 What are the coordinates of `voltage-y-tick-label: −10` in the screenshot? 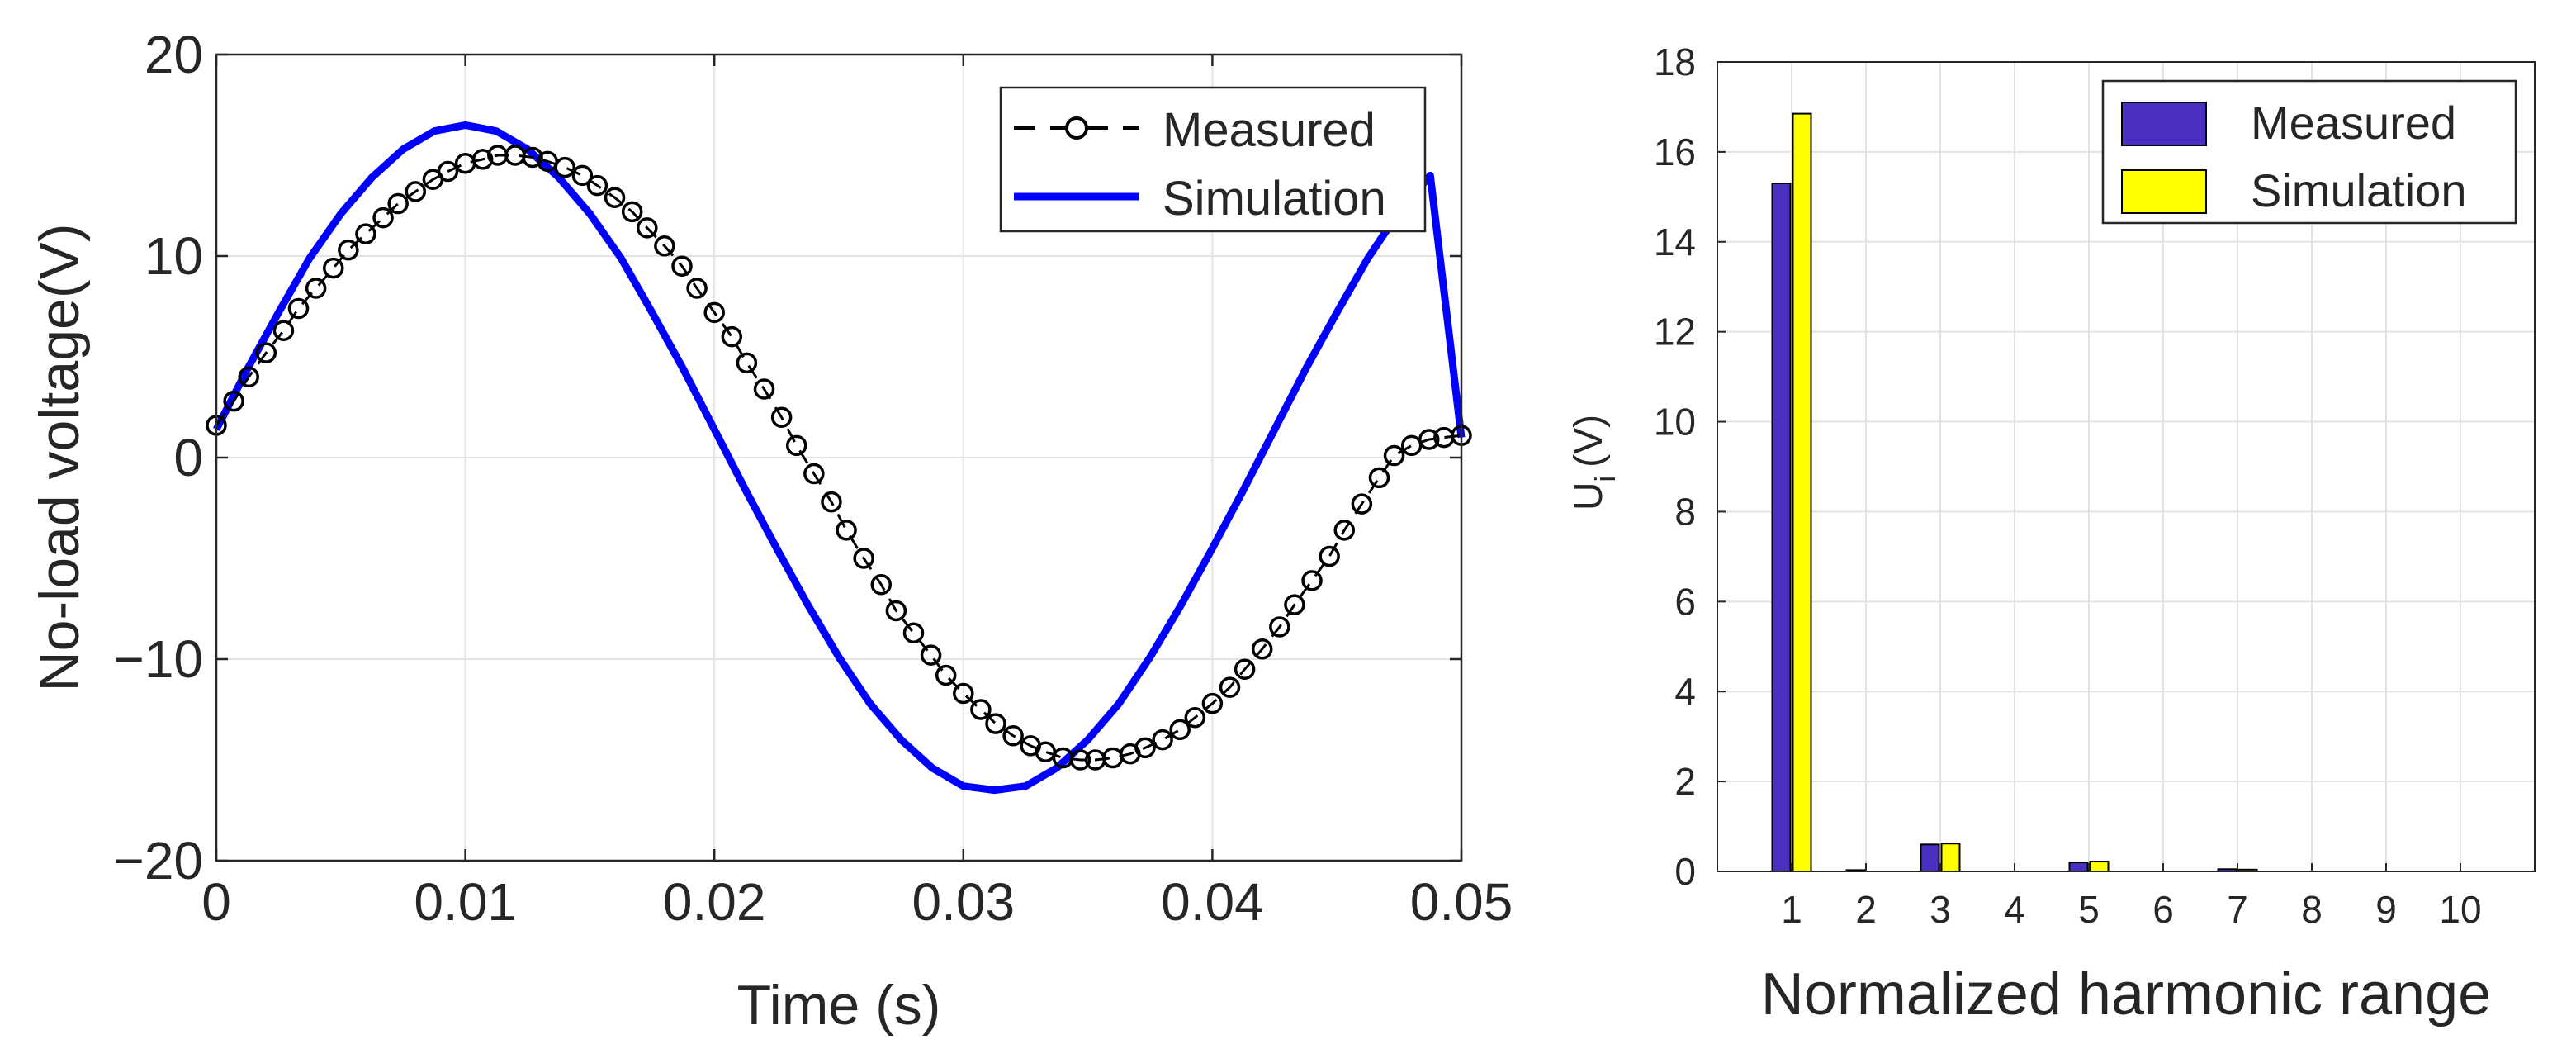 It's located at (158, 659).